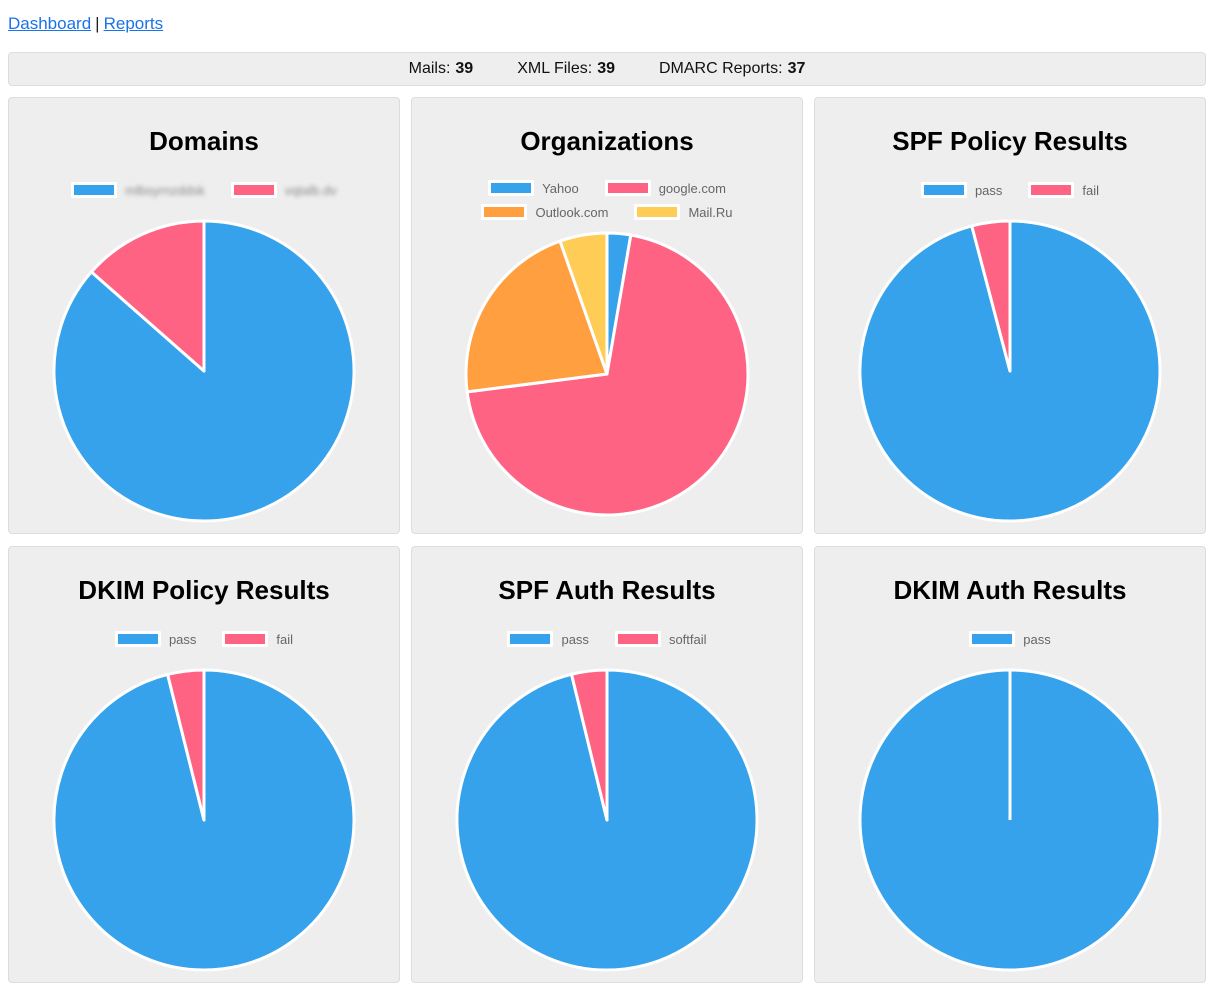 The width and height of the screenshot is (1214, 1004). I want to click on legend-item: mlbsyrnzddsk, so click(138, 190).